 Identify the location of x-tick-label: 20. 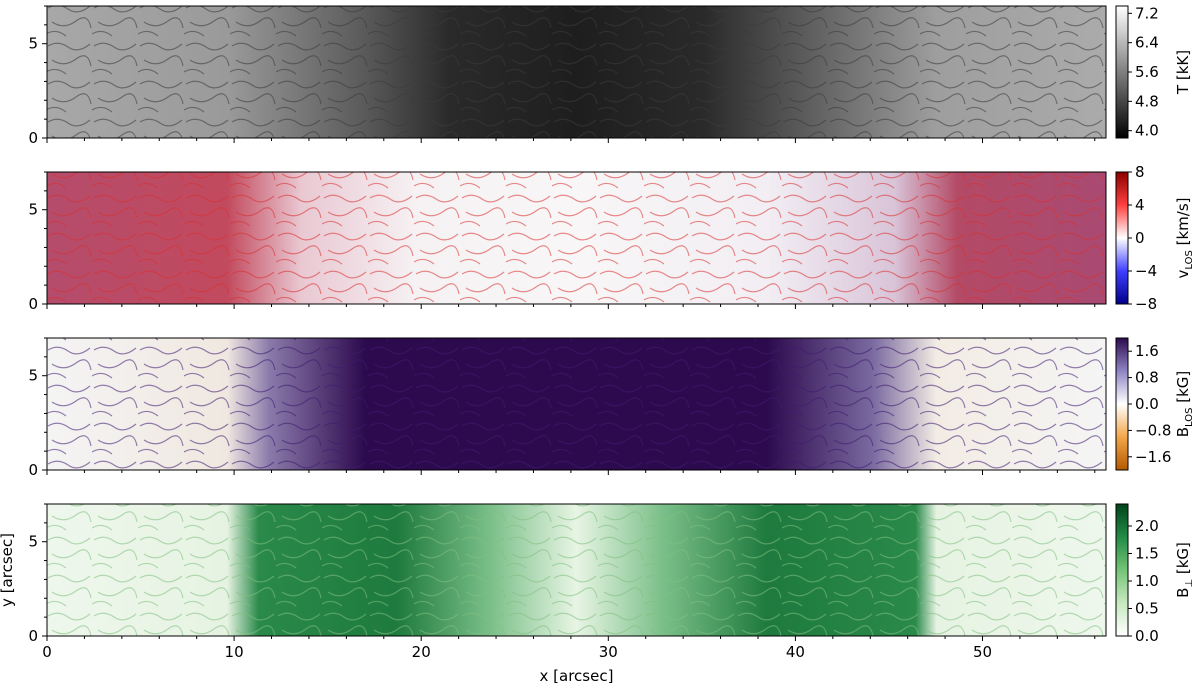
(421, 652).